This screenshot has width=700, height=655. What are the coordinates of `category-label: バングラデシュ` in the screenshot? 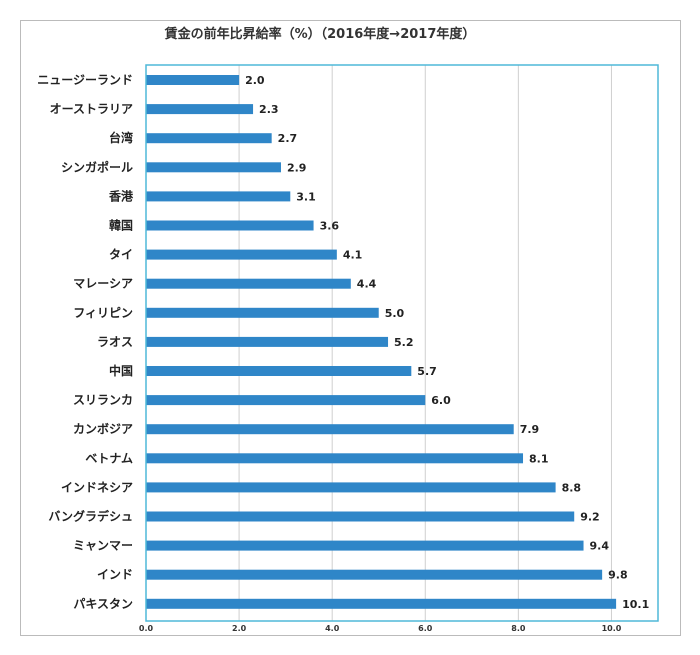 It's located at (90, 516).